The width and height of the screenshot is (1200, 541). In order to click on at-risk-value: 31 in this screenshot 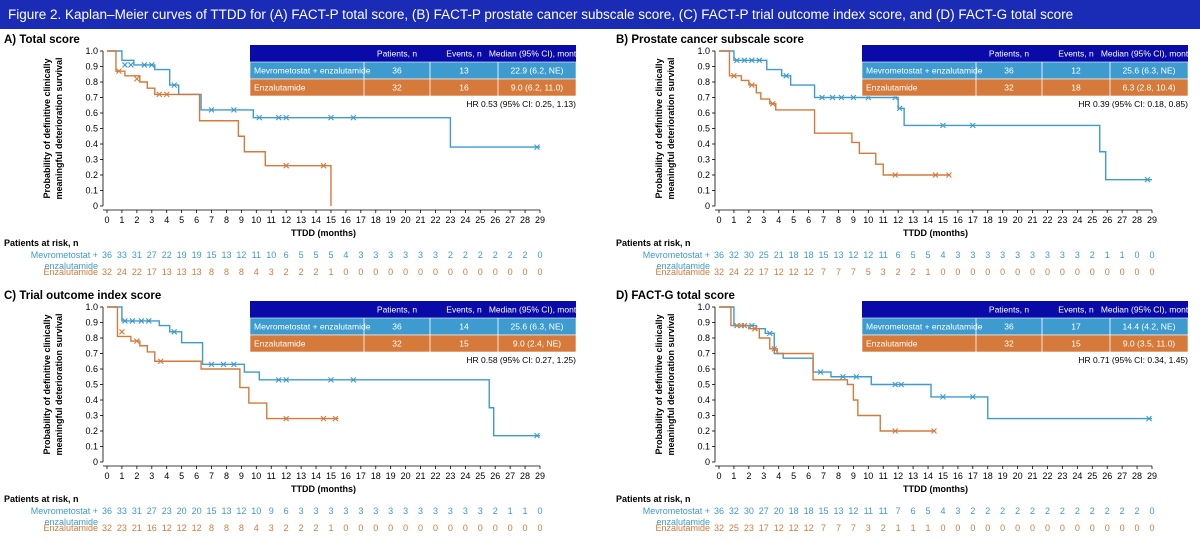, I will do `click(137, 255)`.